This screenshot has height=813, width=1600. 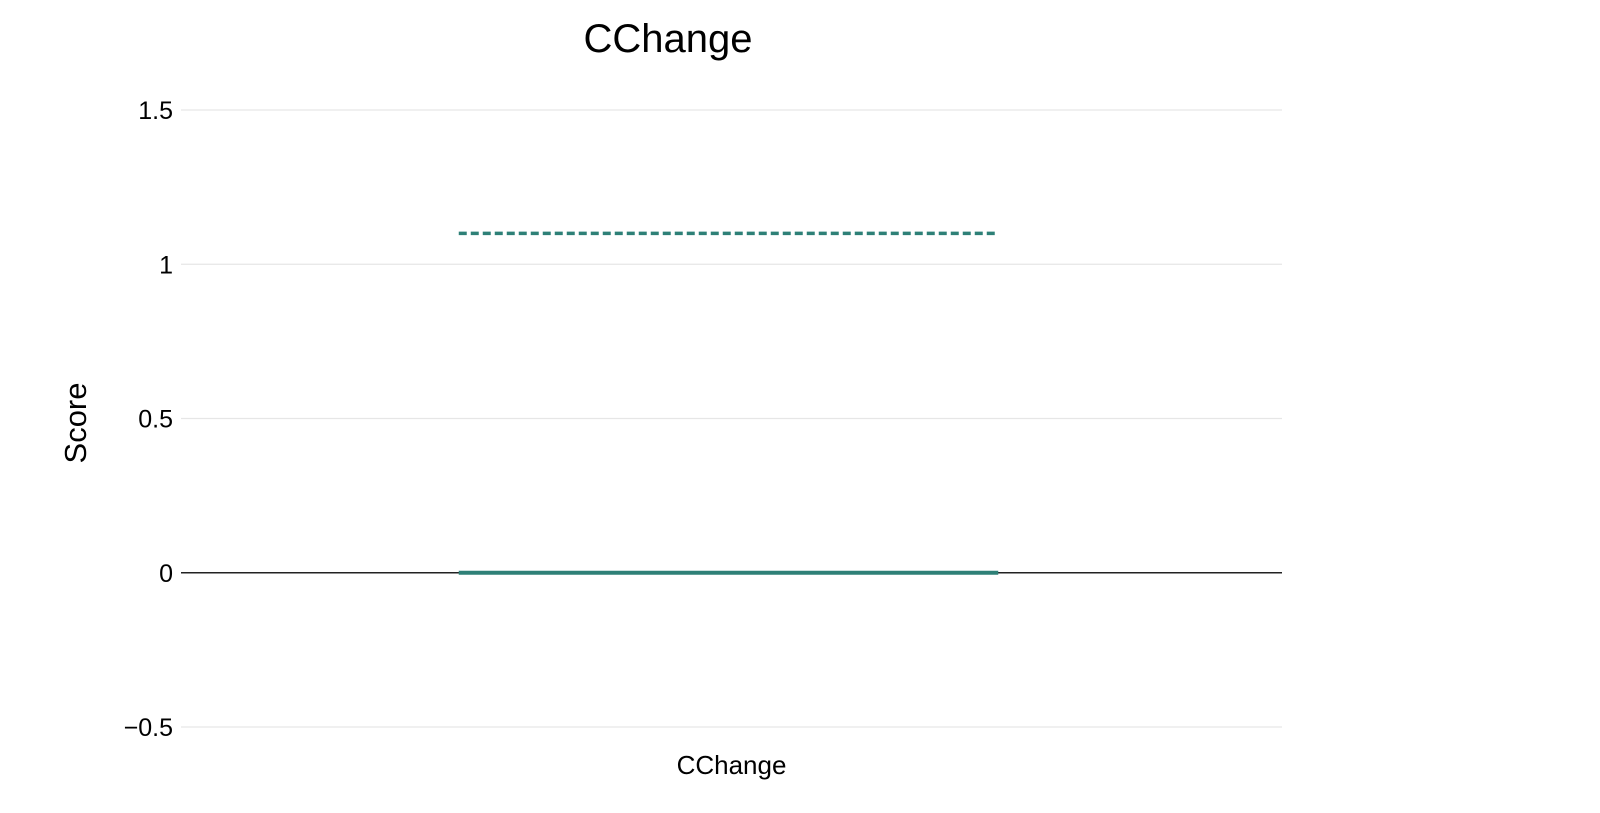 What do you see at coordinates (148, 728) in the screenshot?
I see `y-tick-label: −0.5` at bounding box center [148, 728].